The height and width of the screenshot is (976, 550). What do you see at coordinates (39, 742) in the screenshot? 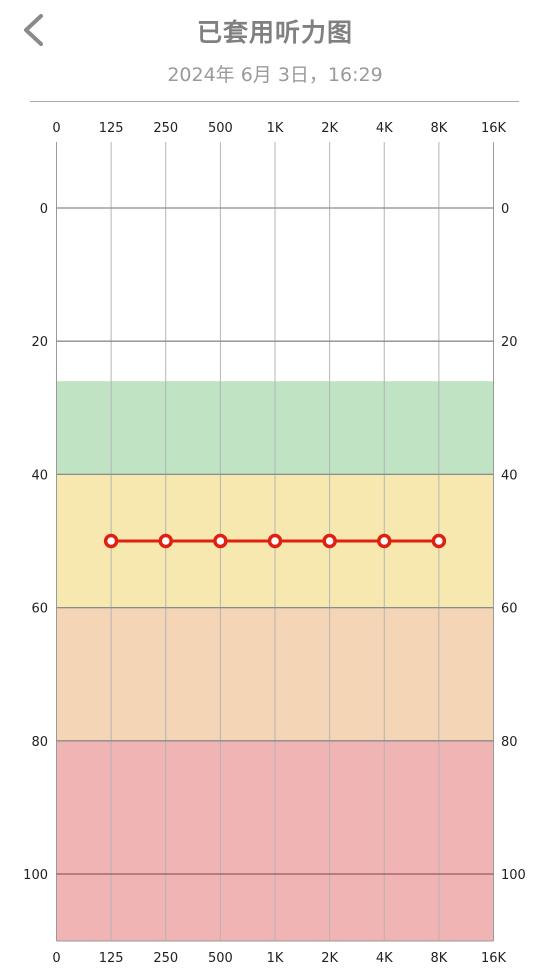
I see `y-tick-label-left: 80` at bounding box center [39, 742].